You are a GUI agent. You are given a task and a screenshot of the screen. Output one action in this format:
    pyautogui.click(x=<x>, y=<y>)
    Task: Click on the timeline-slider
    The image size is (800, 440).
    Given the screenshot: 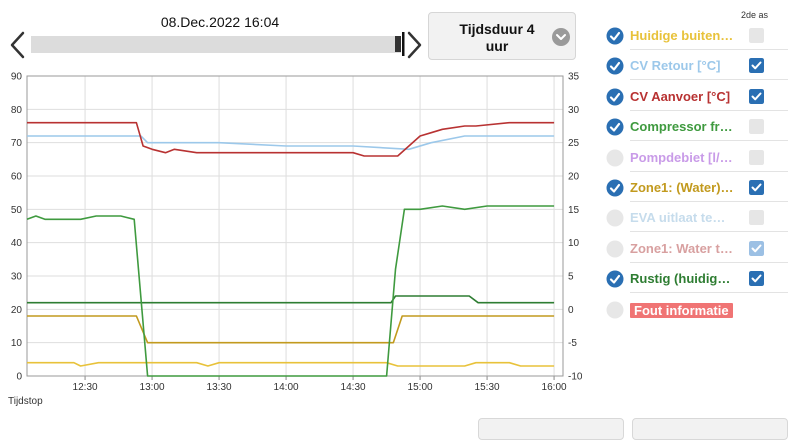 What is the action you would take?
    pyautogui.click(x=216, y=44)
    